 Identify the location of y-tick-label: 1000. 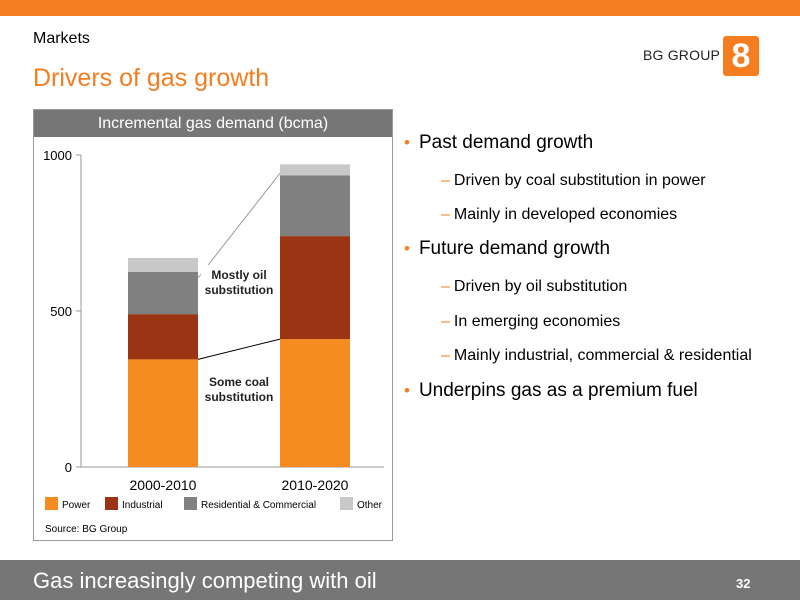
(57, 155).